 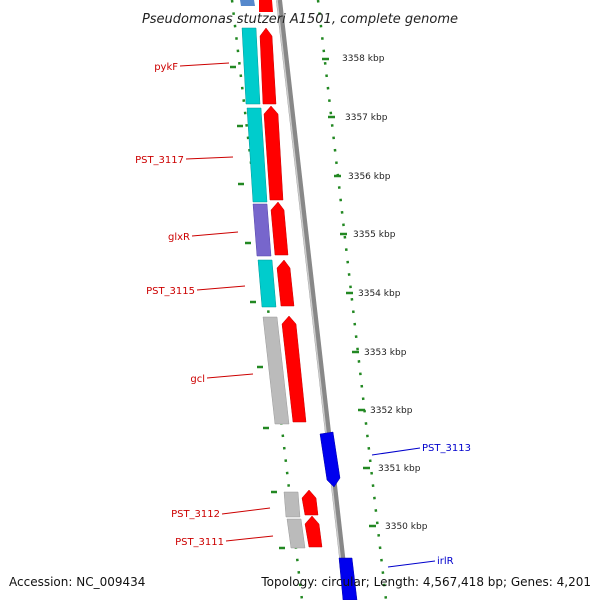 What do you see at coordinates (262, 230) in the screenshot?
I see `feature-block-glxR` at bounding box center [262, 230].